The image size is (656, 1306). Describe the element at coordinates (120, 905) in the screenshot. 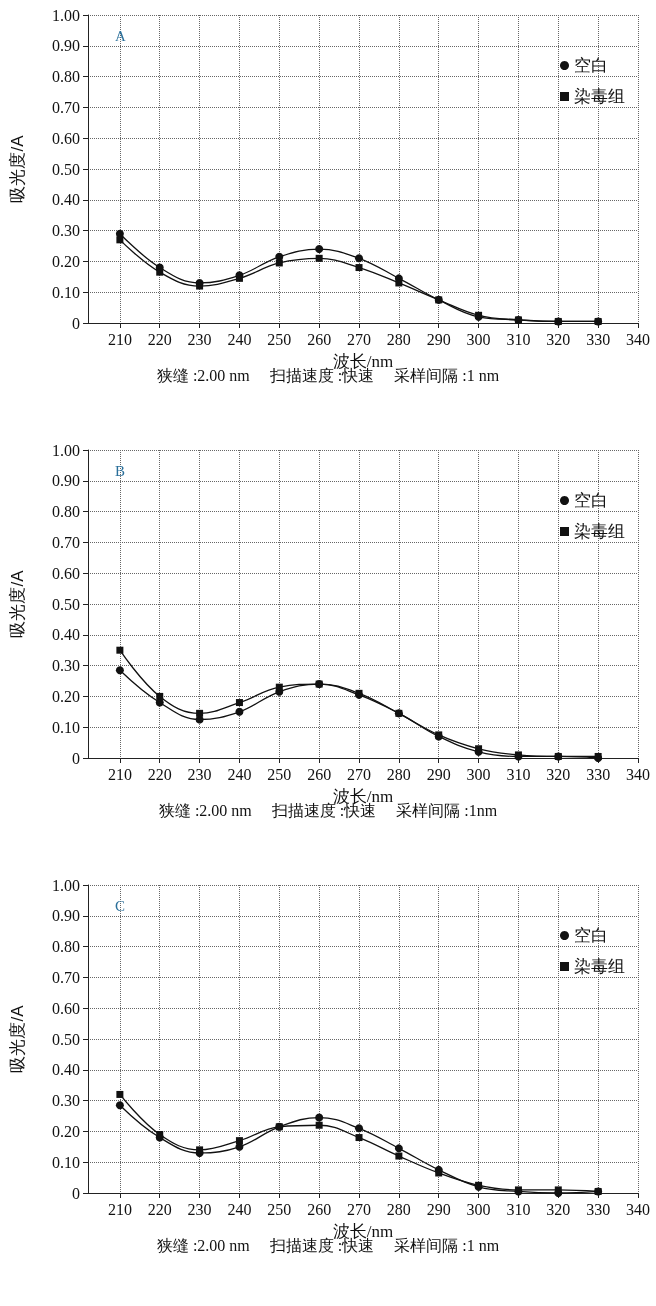

I see `text: C` at that location.